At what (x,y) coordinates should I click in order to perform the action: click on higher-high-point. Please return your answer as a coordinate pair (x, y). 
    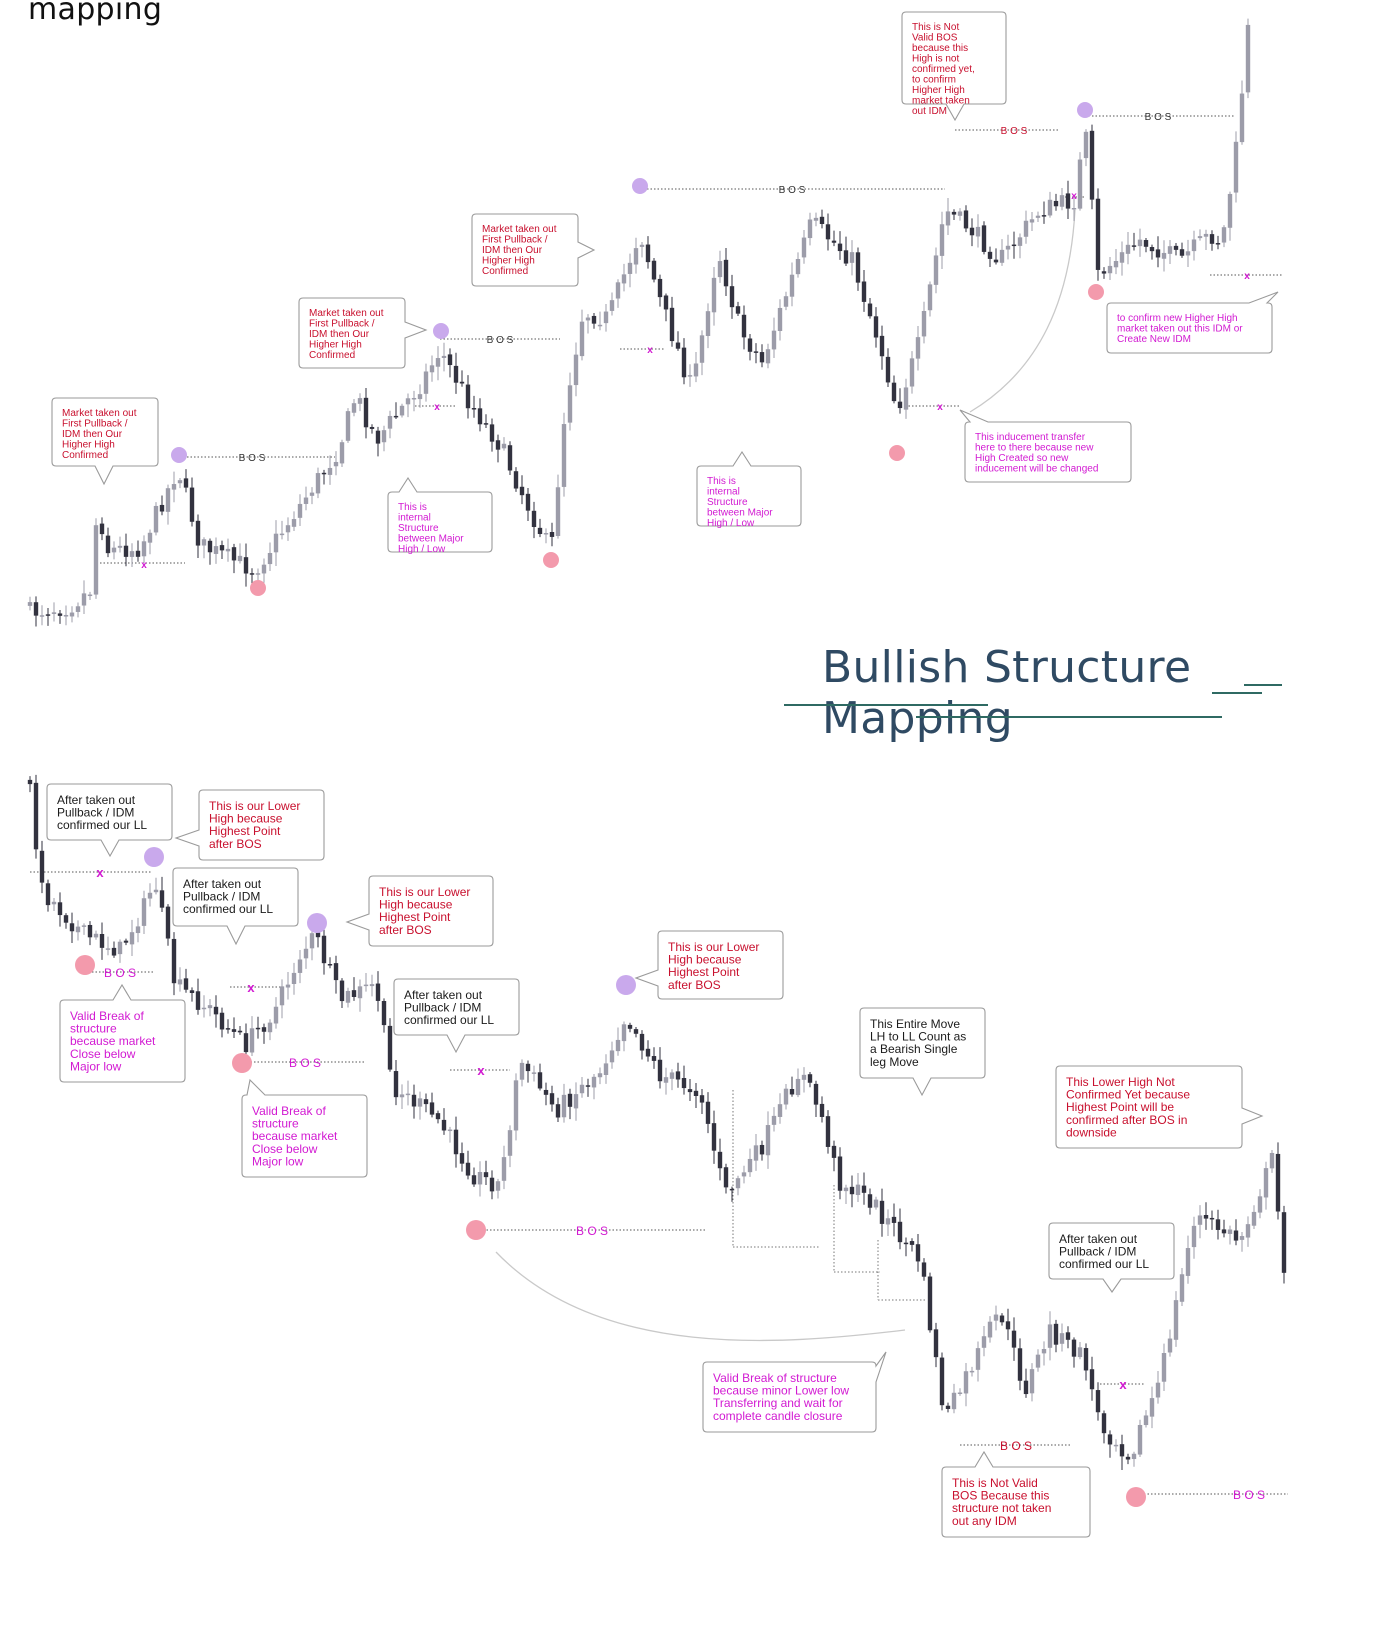
    Looking at the image, I should click on (1085, 110).